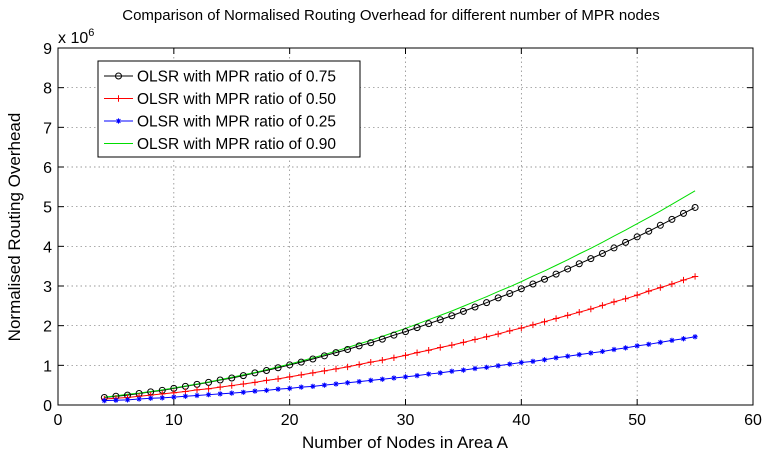 This screenshot has width=764, height=457. I want to click on y-tick-label: 1, so click(47, 366).